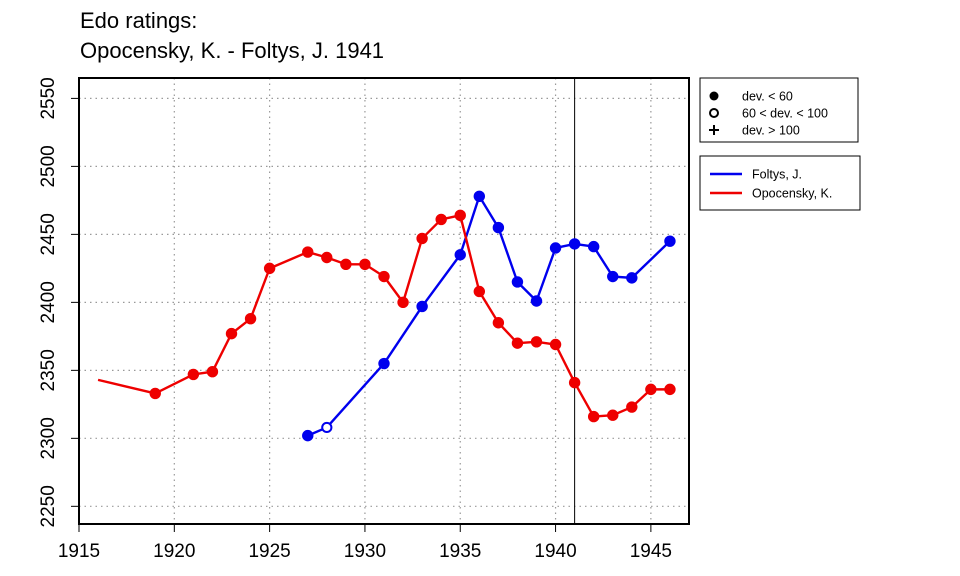 This screenshot has height=576, width=960. I want to click on legend-open-marker, so click(714, 113).